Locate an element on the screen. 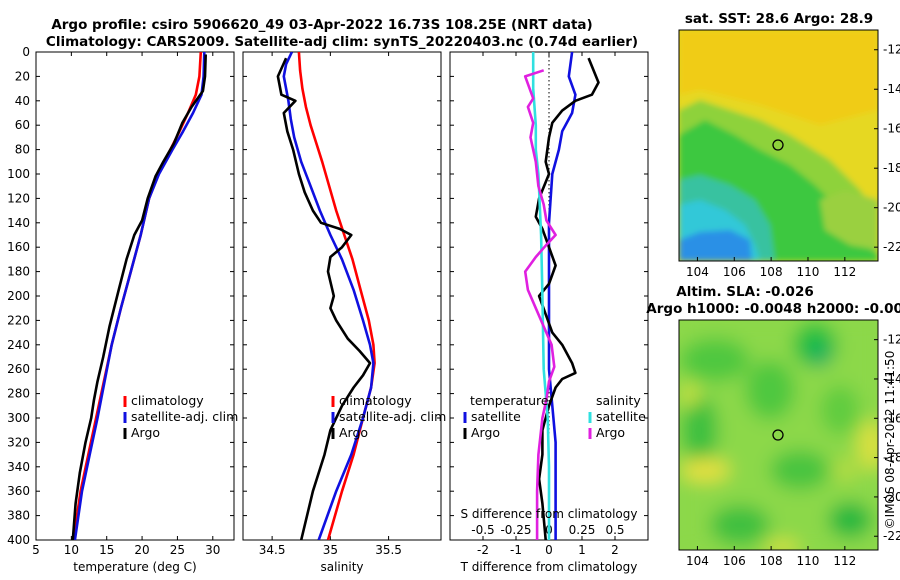 The height and width of the screenshot is (580, 900). y-tick-label: 400 is located at coordinates (18, 540).